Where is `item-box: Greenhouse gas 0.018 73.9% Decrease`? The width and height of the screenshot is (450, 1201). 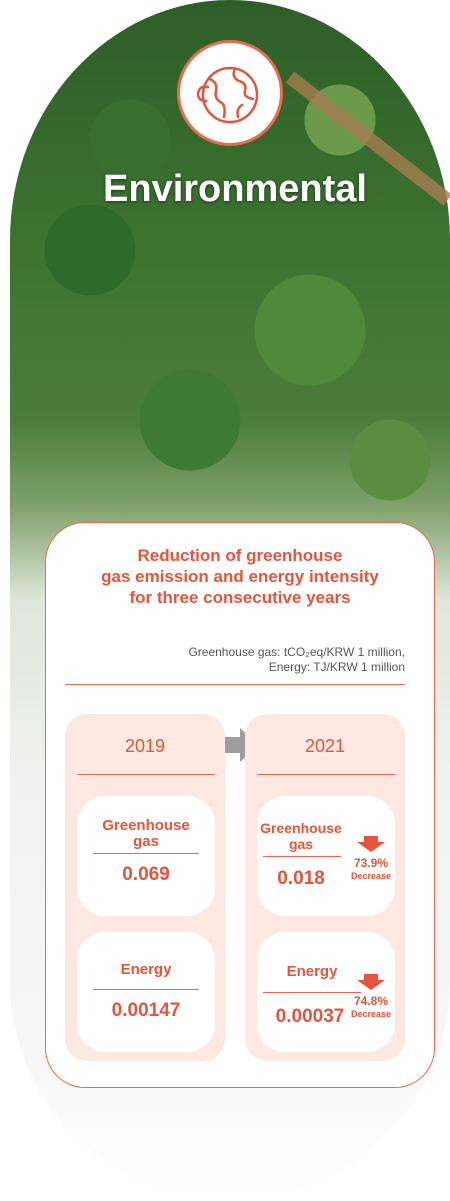
item-box: Greenhouse gas 0.018 73.9% Decrease is located at coordinates (326, 856).